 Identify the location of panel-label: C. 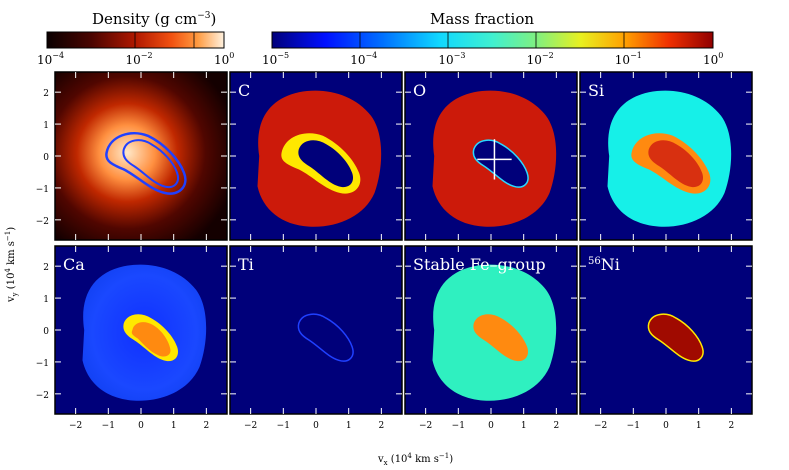
(244, 90).